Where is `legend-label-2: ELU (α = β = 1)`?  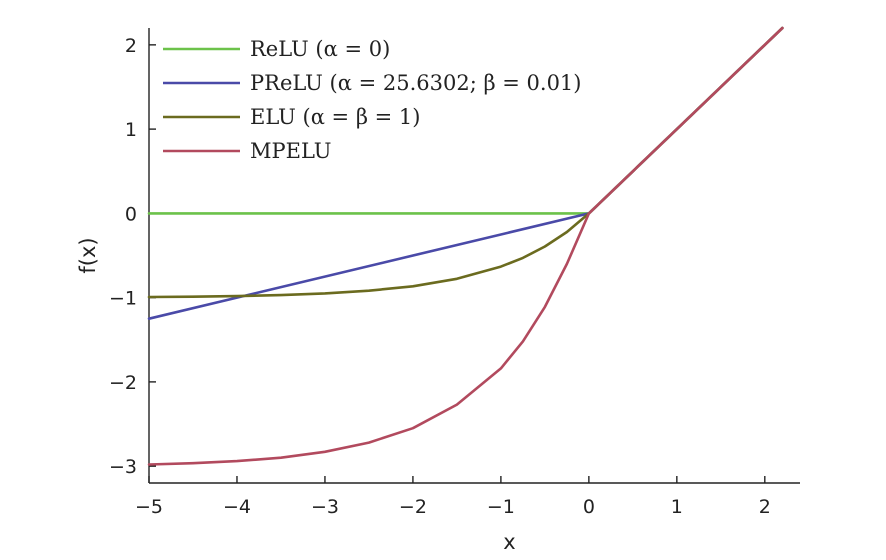 legend-label-2: ELU (α = β = 1) is located at coordinates (335, 117).